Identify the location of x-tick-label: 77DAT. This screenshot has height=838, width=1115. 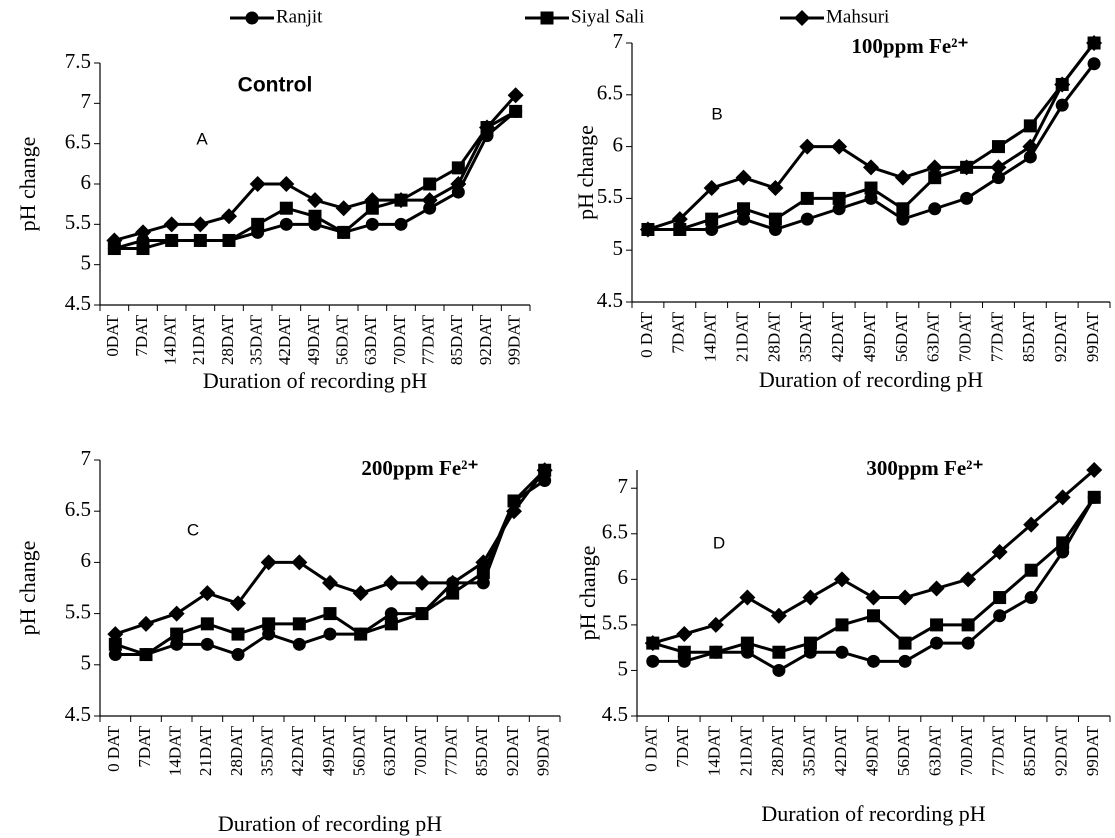
(428, 339).